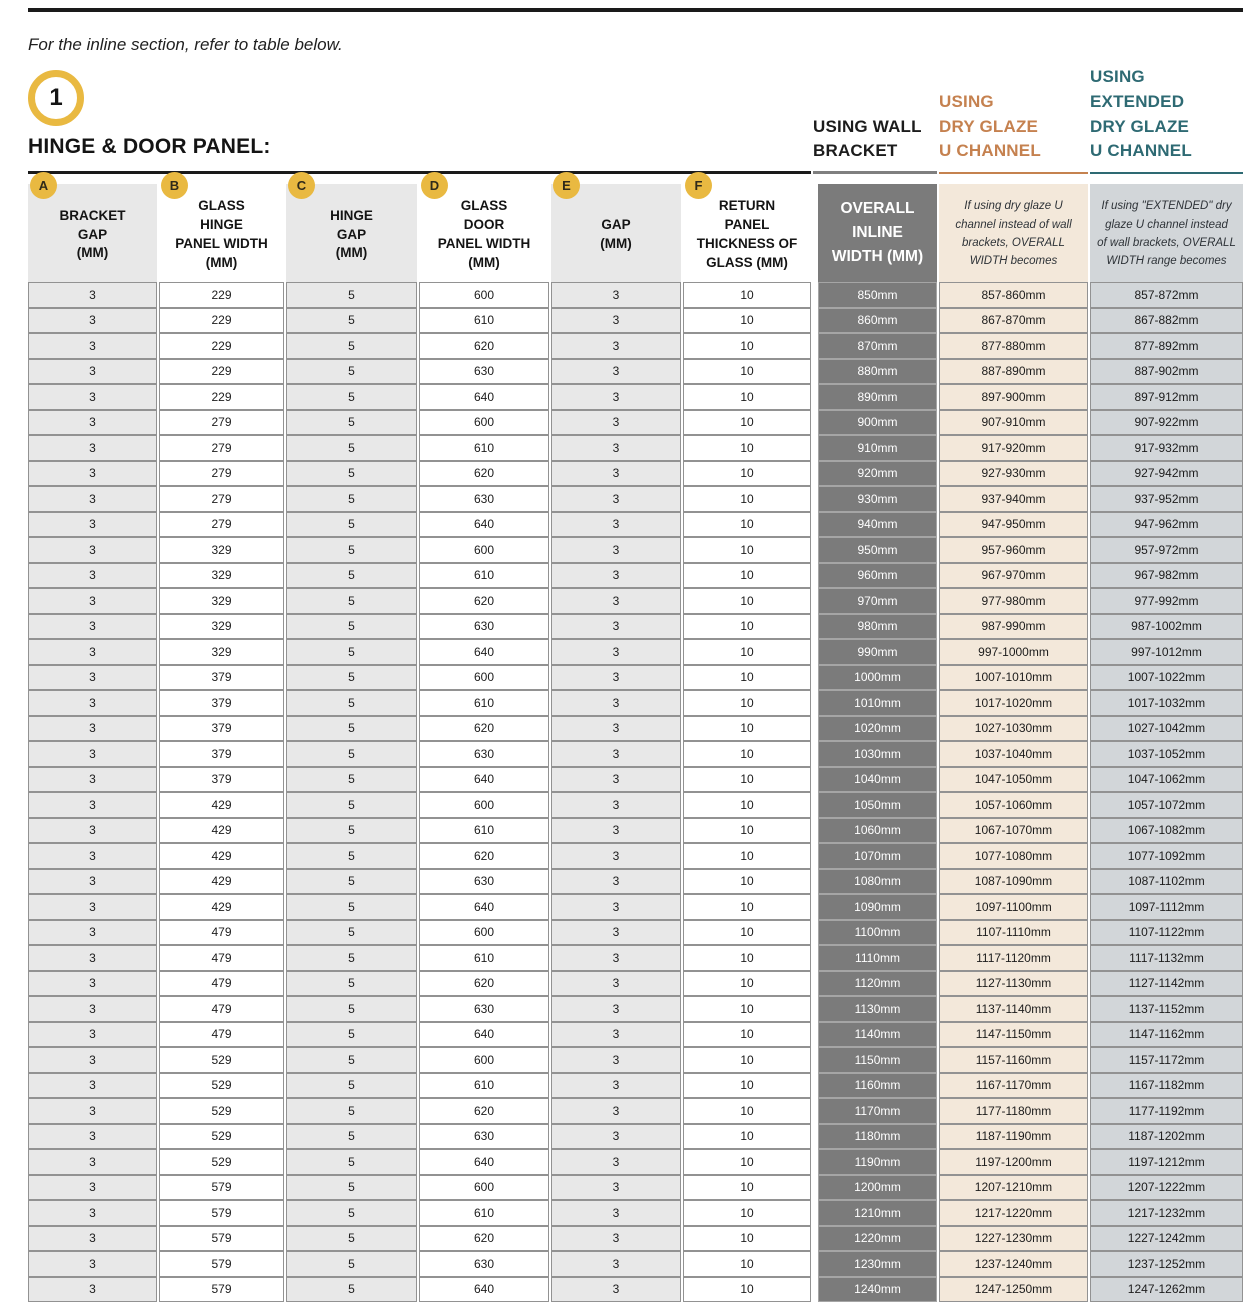 Image resolution: width=1247 pixels, height=1314 pixels. What do you see at coordinates (221, 227) in the screenshot?
I see `column-header-glass-hinge-panel-width: B GLASS HINGE PANEL WIDTH (MM)` at bounding box center [221, 227].